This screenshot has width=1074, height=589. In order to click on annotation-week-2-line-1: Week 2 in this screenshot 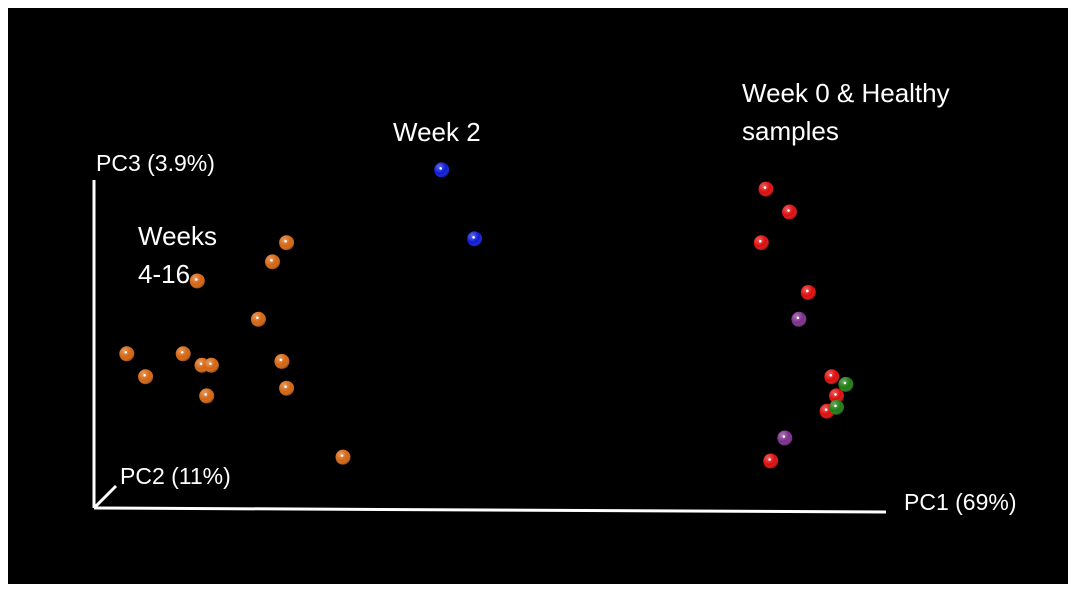, I will do `click(437, 132)`.